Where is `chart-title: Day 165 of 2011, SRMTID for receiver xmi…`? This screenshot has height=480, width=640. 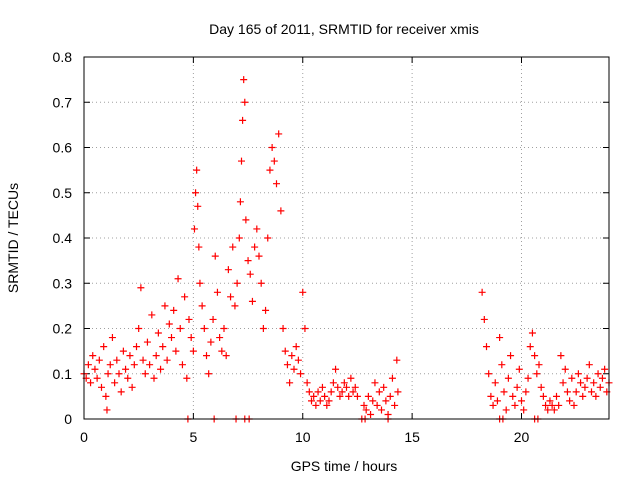 chart-title: Day 165 of 2011, SRMTID for receiver xmi… is located at coordinates (344, 29).